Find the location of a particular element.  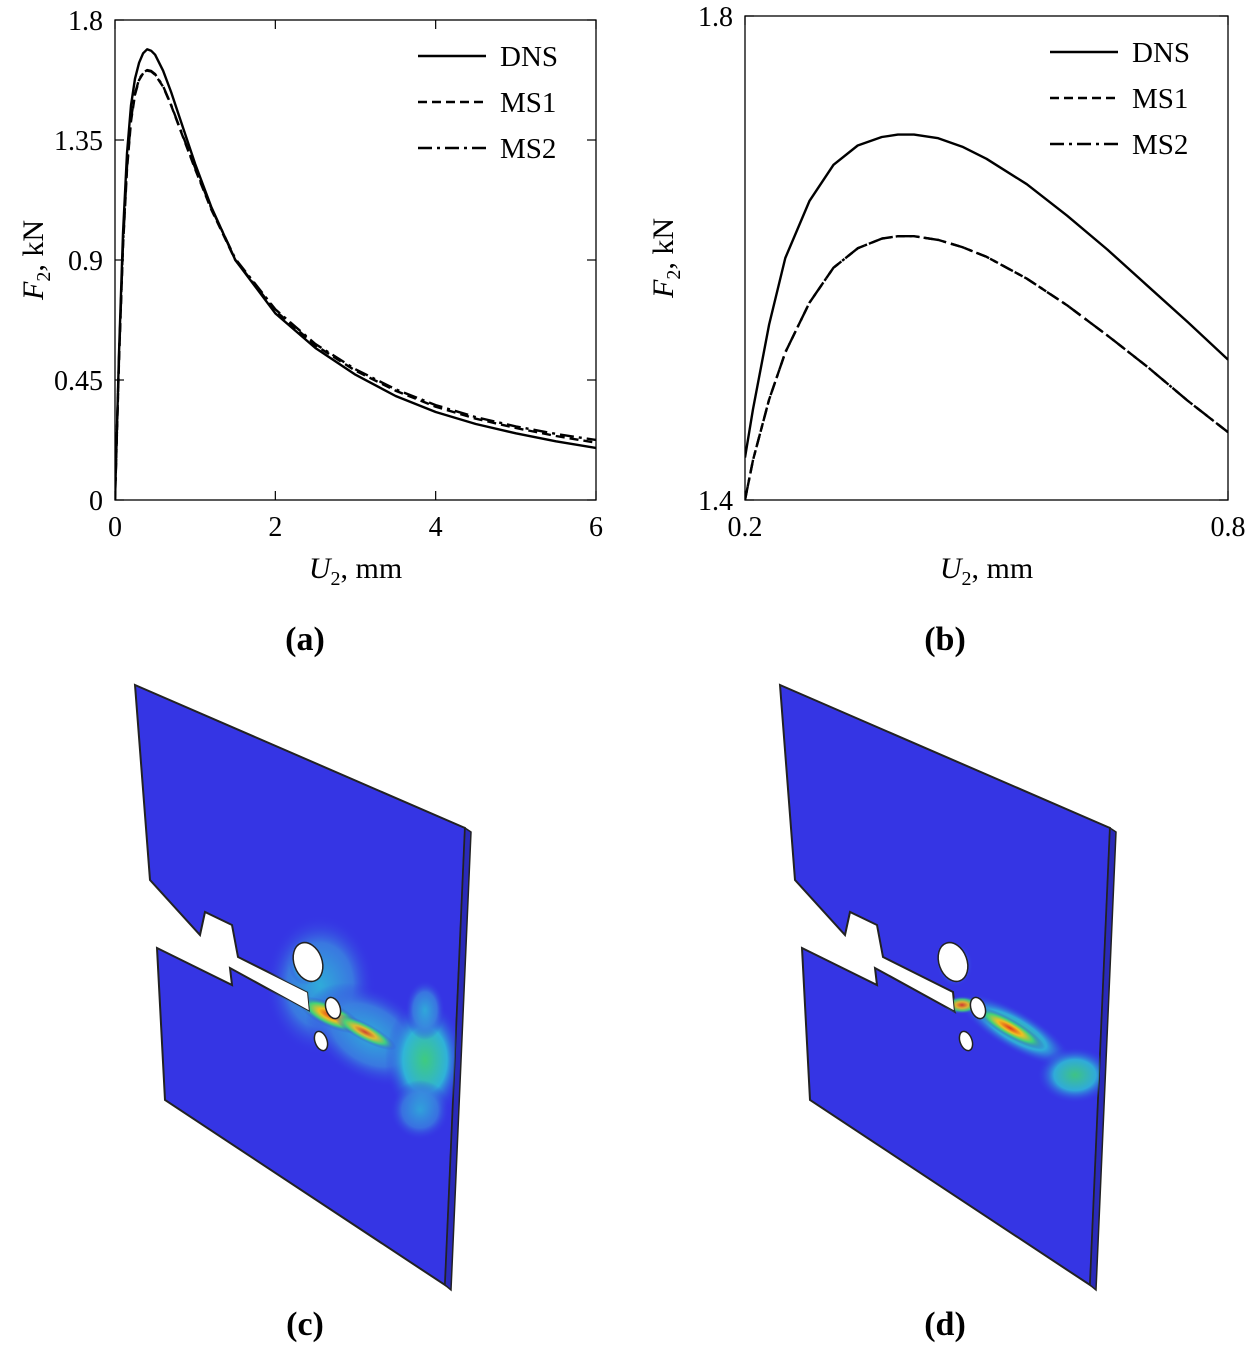

x-tick-label-a: 4 is located at coordinates (436, 527).